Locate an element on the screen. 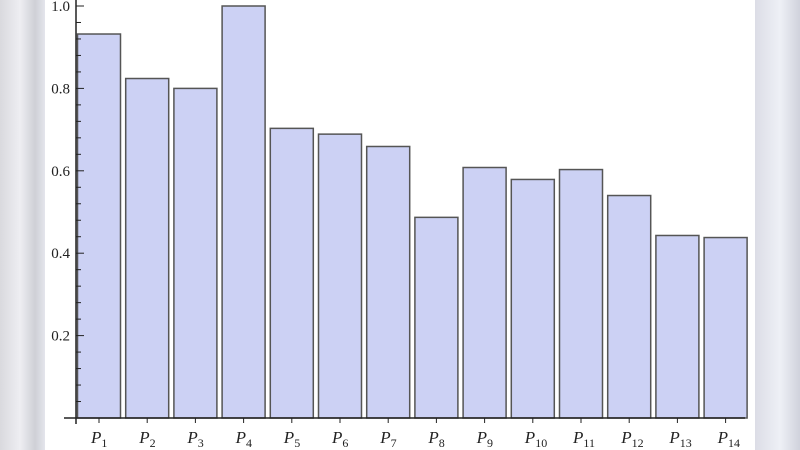  y-tick-label: 0.2 is located at coordinates (60, 337).